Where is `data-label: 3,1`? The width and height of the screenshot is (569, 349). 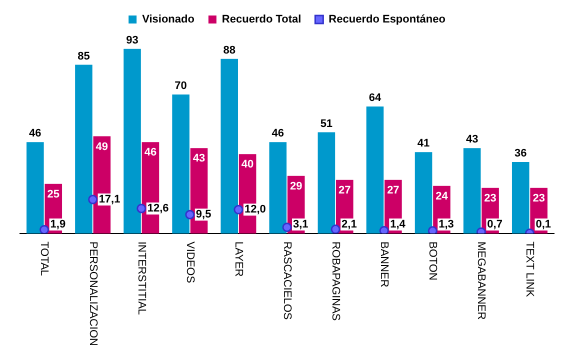 data-label: 3,1 is located at coordinates (300, 224).